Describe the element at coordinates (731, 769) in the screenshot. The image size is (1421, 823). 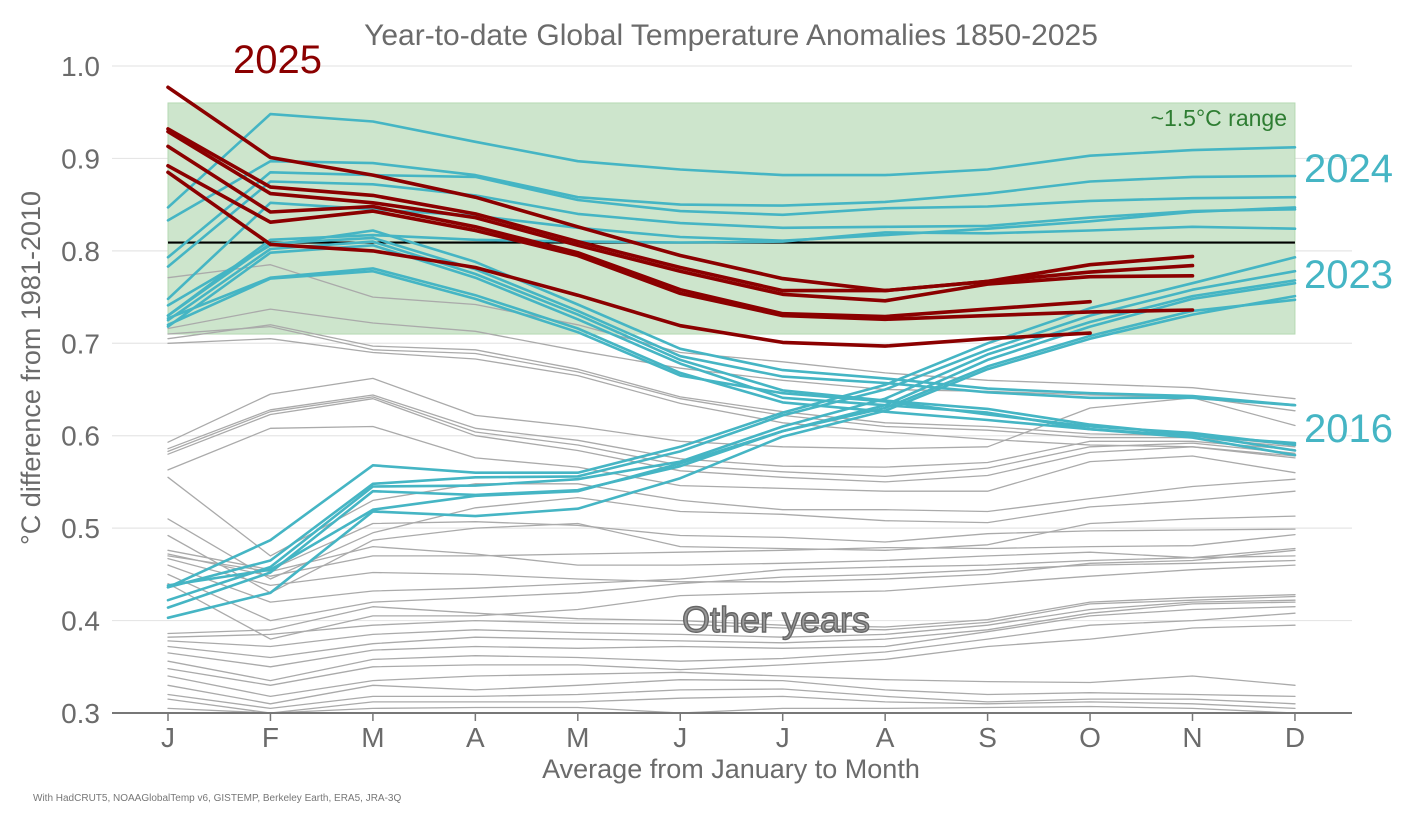
I see `x-axis-label: Average from January to Month` at that location.